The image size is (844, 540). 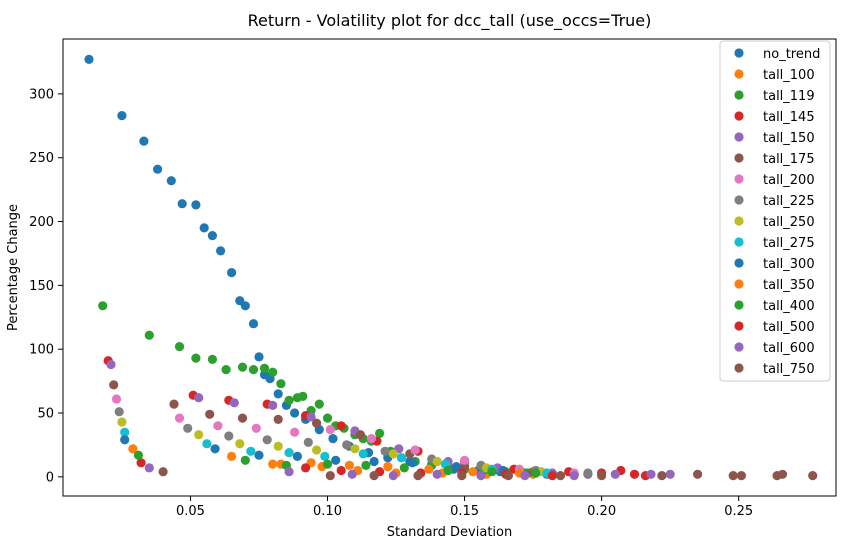 What do you see at coordinates (46, 286) in the screenshot?
I see `y-axis-ticks: 0 50 100 150 200 250 300` at bounding box center [46, 286].